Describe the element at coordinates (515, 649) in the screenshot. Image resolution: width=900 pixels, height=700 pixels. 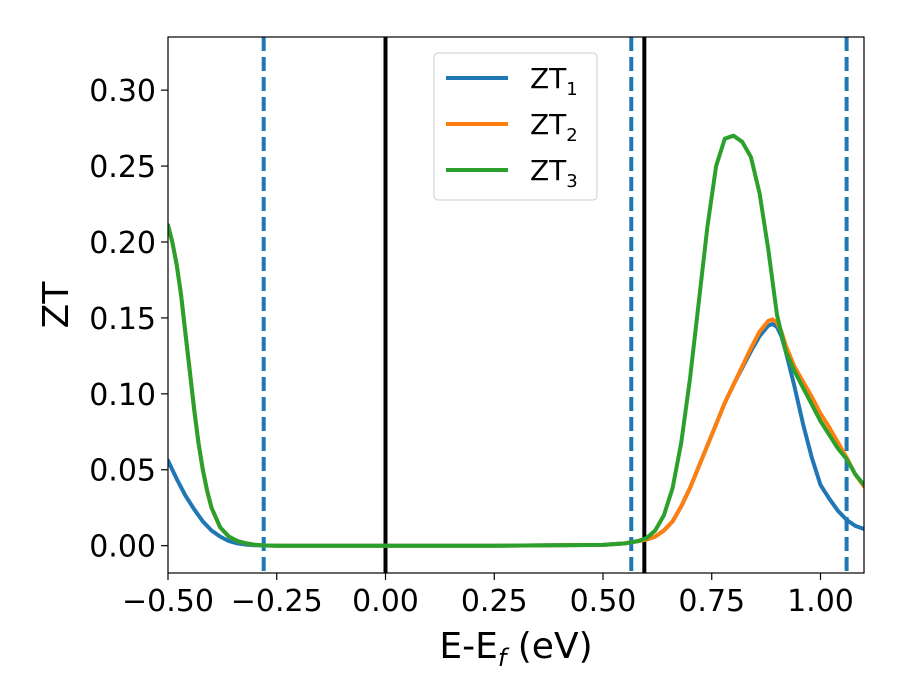
I see `x-axis-label: E-Ef (eV)` at that location.